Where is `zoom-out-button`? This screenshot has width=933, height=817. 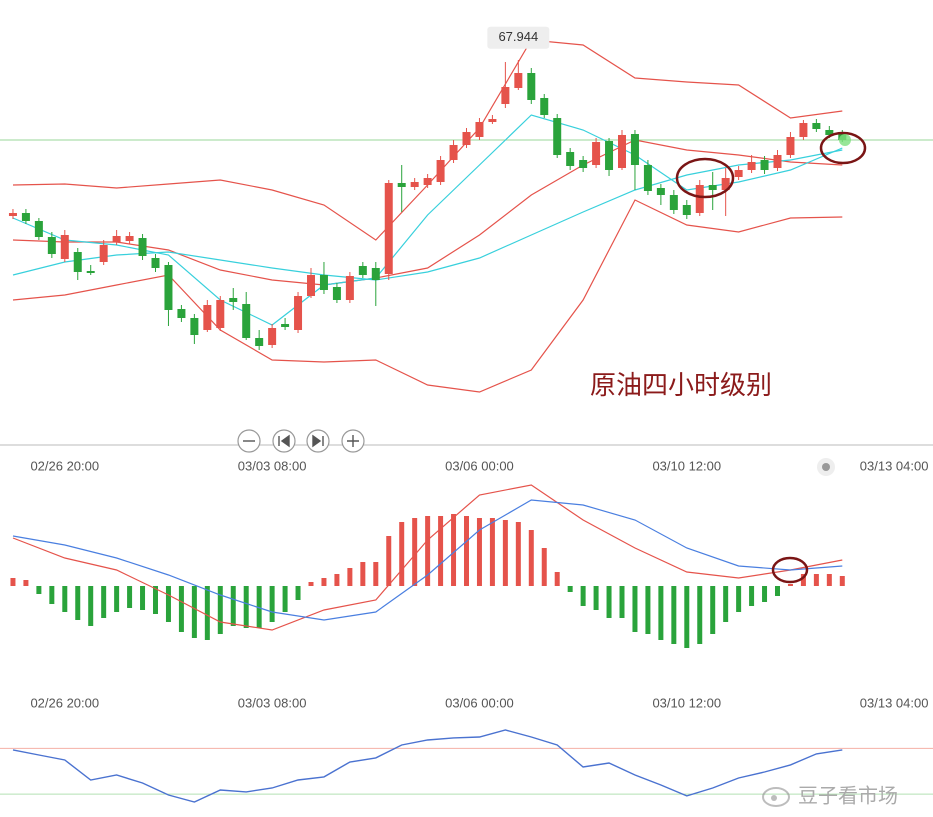 zoom-out-button is located at coordinates (249, 441).